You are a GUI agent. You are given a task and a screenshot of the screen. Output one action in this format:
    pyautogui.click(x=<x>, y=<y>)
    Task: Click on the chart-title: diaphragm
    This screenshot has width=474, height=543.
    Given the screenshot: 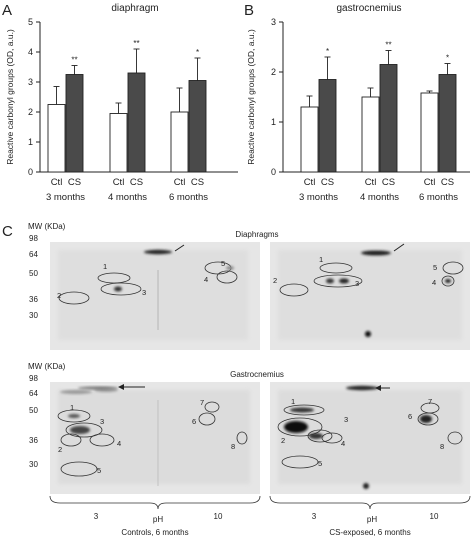 What is the action you would take?
    pyautogui.click(x=134, y=8)
    